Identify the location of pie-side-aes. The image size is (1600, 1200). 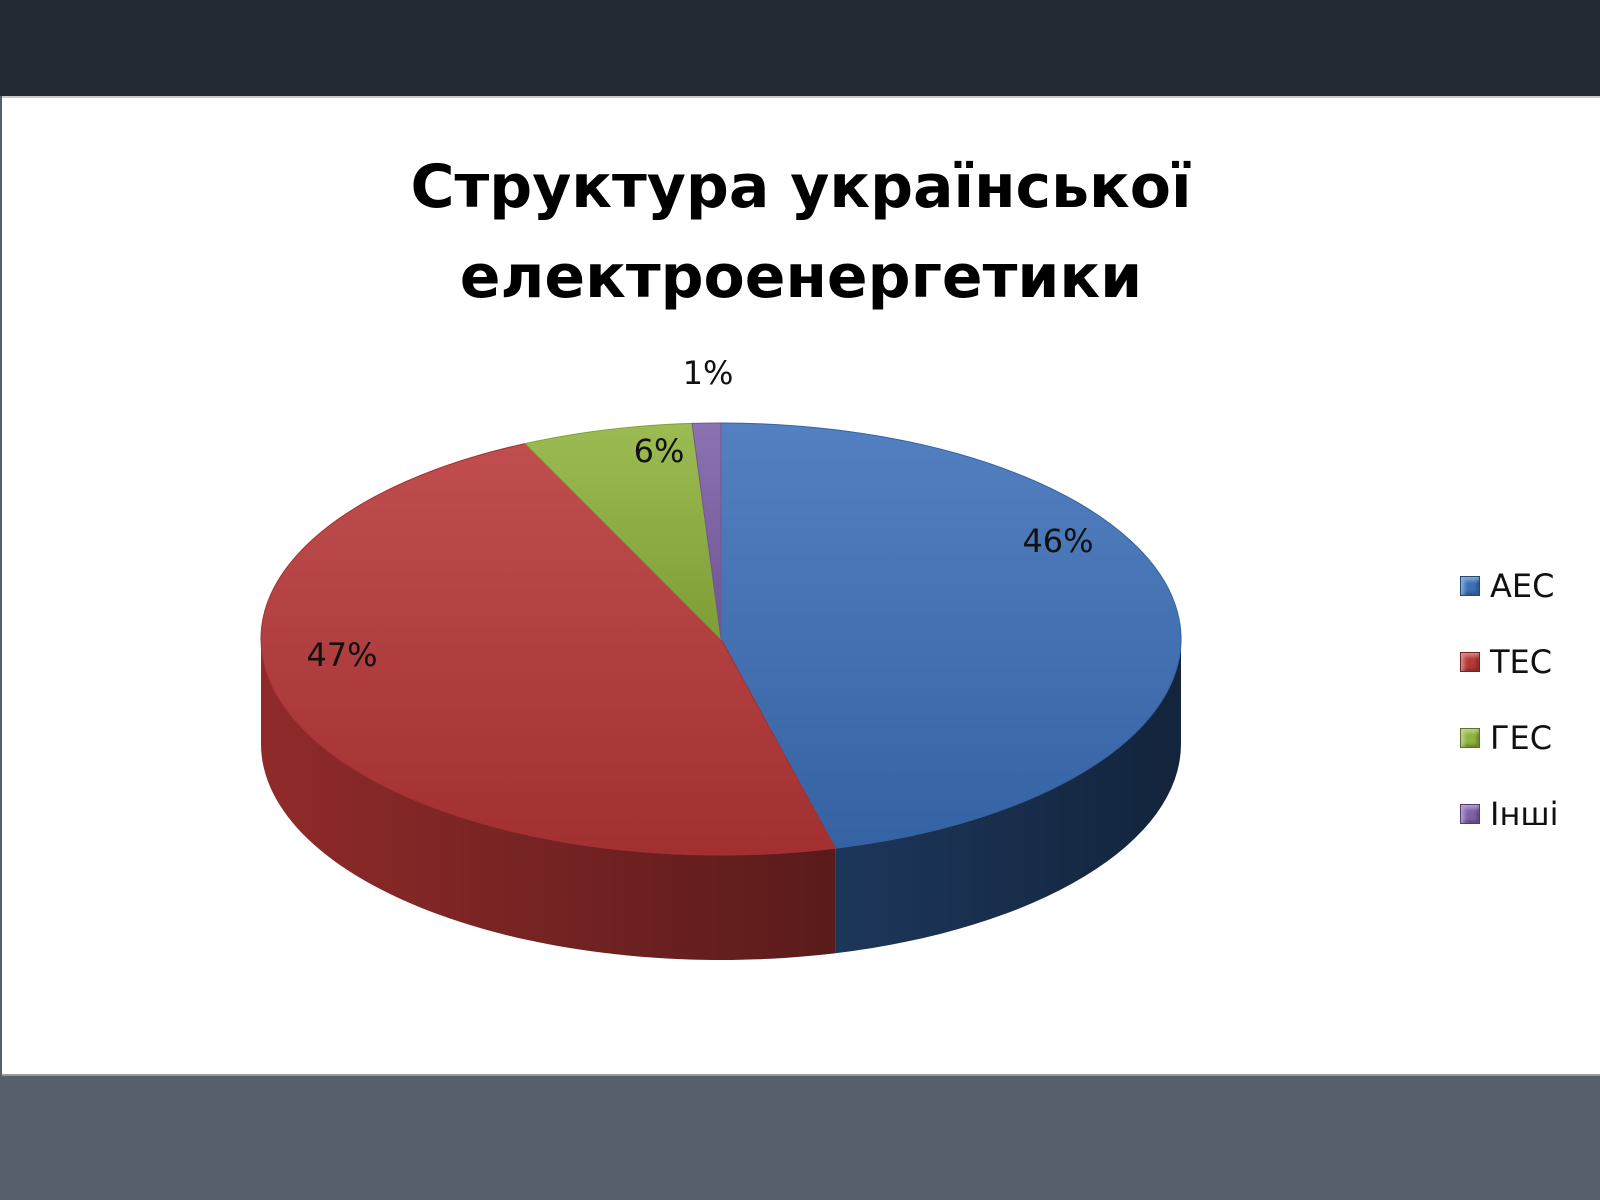
(1008, 796).